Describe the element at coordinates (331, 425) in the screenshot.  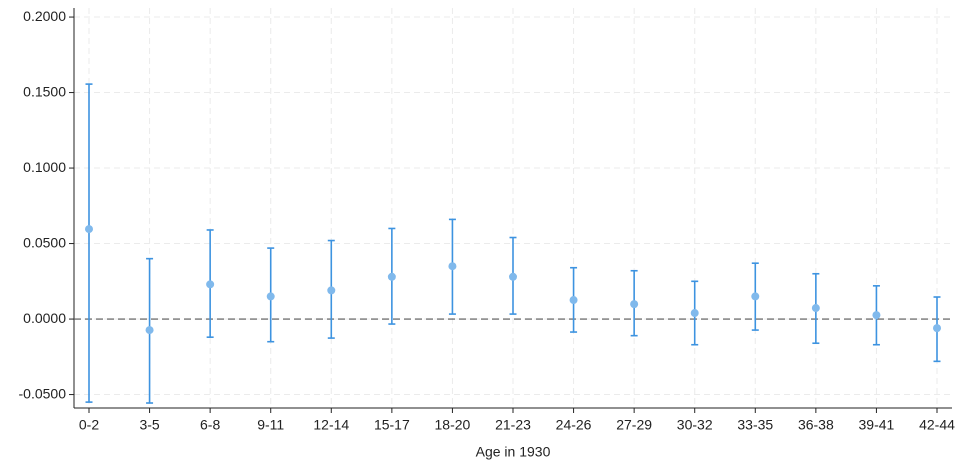
I see `x-tick-label: 12-14` at that location.